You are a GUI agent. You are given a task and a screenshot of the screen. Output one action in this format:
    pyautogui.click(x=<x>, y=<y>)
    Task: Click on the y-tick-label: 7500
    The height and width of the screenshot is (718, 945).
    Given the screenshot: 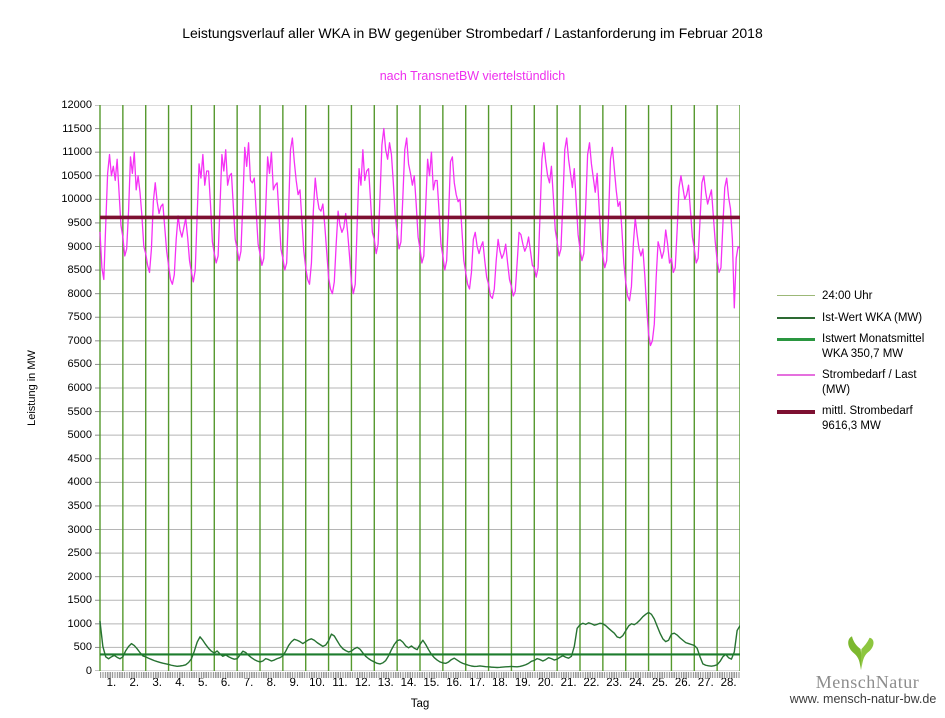 What is the action you would take?
    pyautogui.click(x=79, y=317)
    